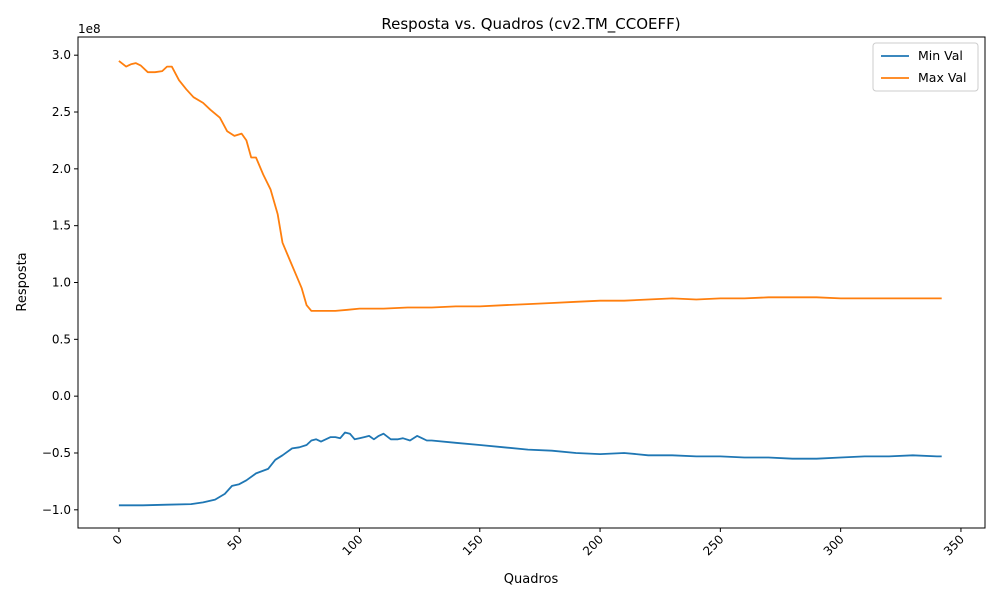 This screenshot has height=600, width=1000. Describe the element at coordinates (22, 281) in the screenshot. I see `y-axis-label: Resposta` at that location.